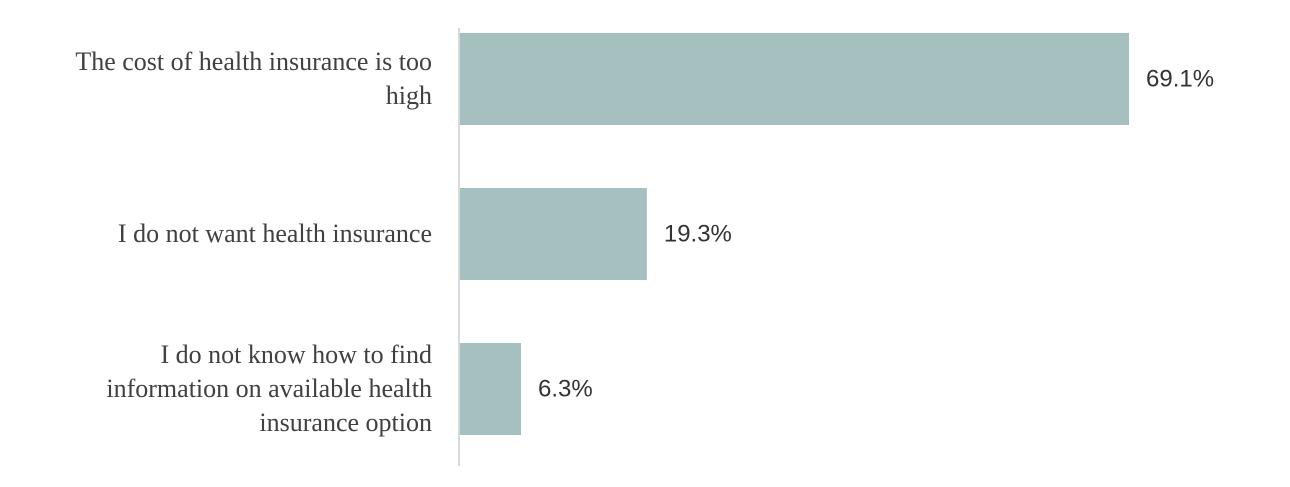 The image size is (1290, 487). What do you see at coordinates (1180, 78) in the screenshot?
I see `value-label: 69.1%` at bounding box center [1180, 78].